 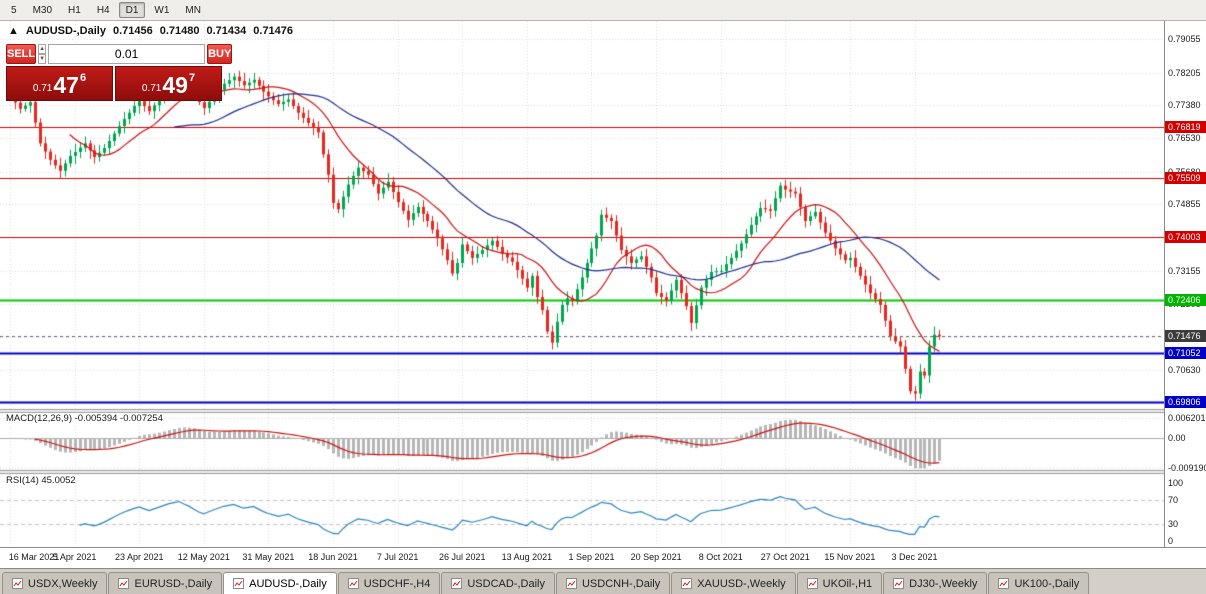 What do you see at coordinates (1187, 418) in the screenshot?
I see `macd-axis-tick: 0.006201` at bounding box center [1187, 418].